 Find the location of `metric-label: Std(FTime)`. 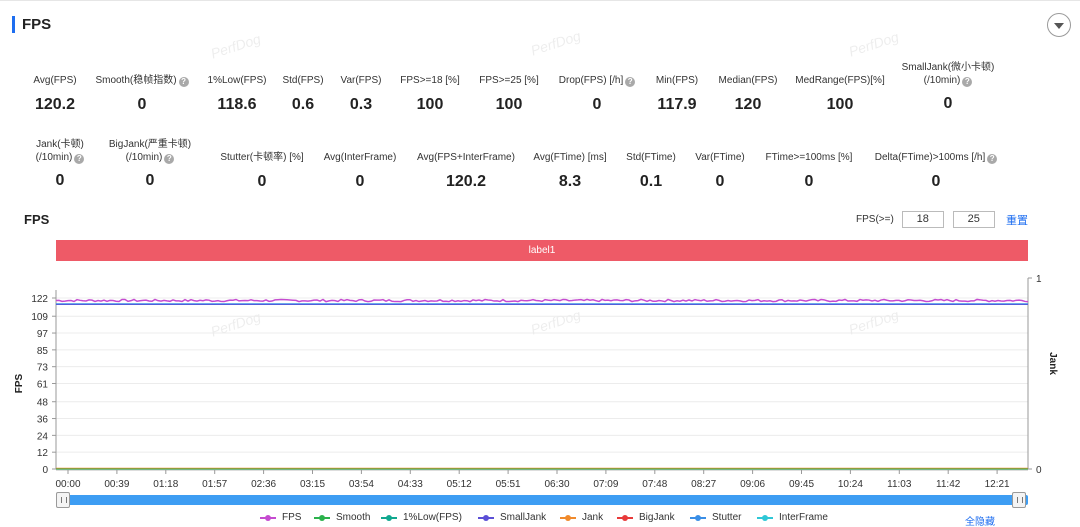

metric-label: Std(FTime) is located at coordinates (651, 157).